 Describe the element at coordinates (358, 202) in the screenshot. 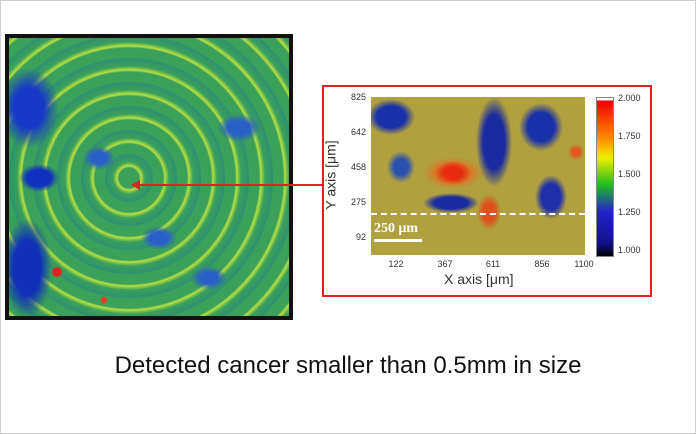

I see `y-tick: 275` at that location.